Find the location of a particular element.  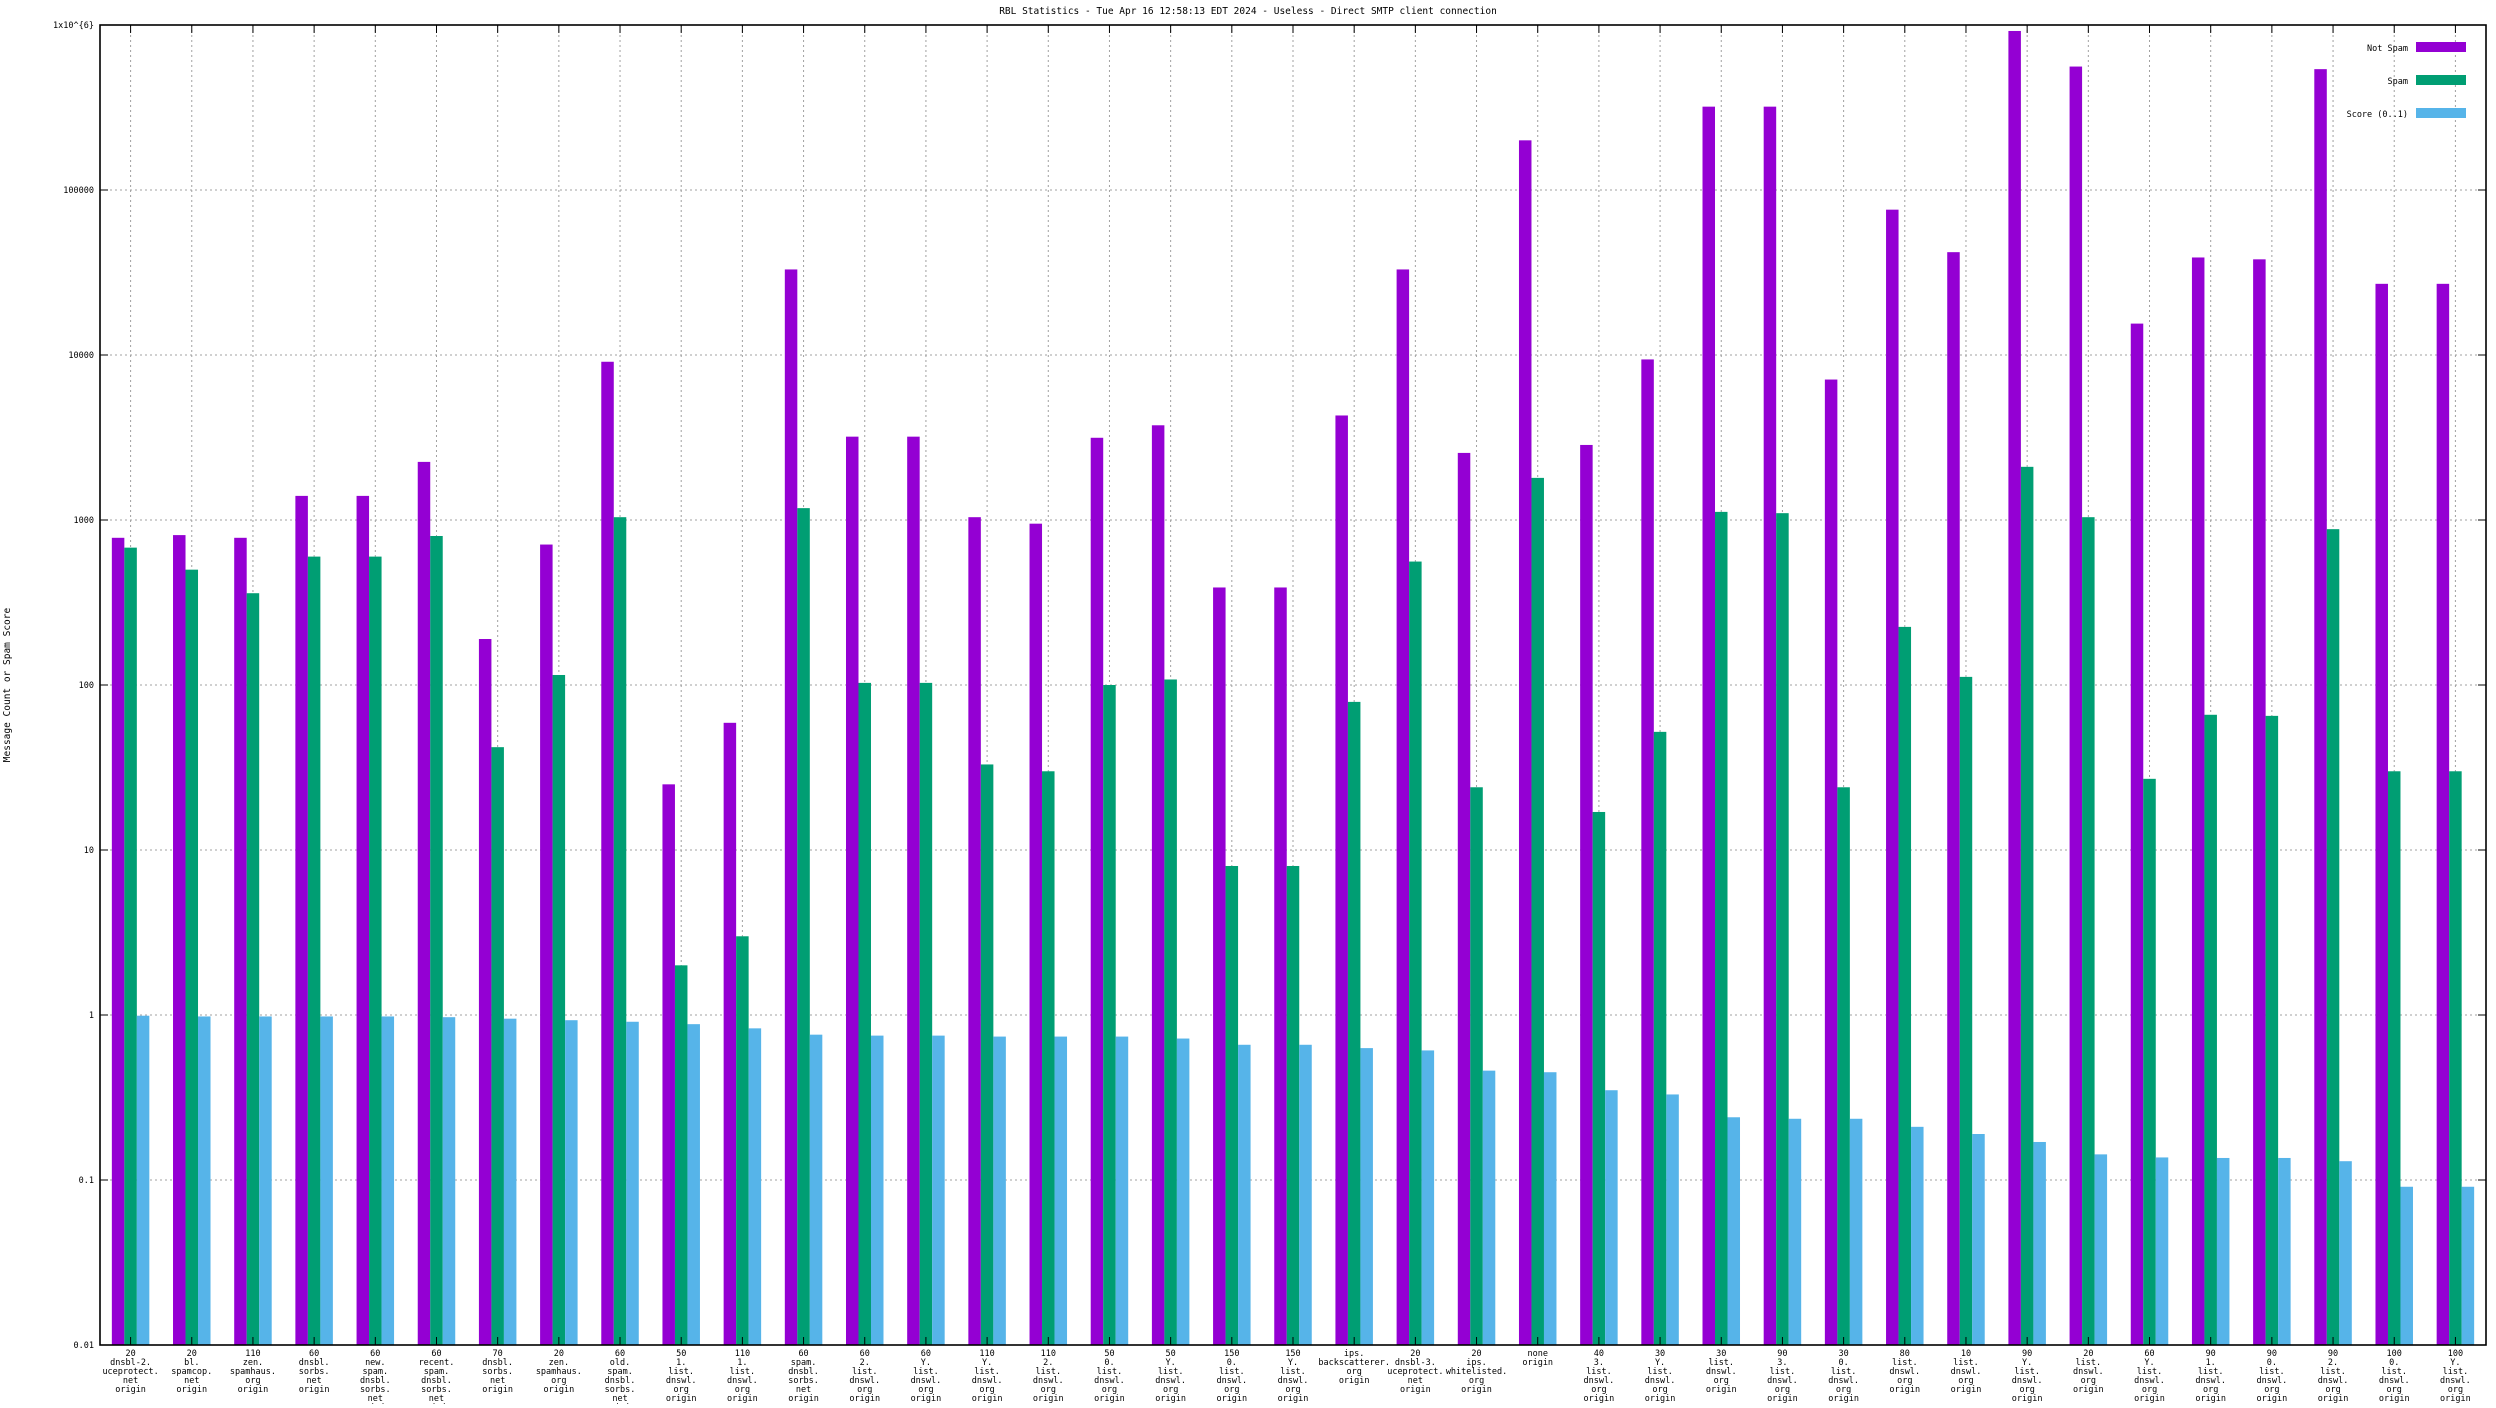

legend-label: Score (0..1) is located at coordinates (2377, 115).